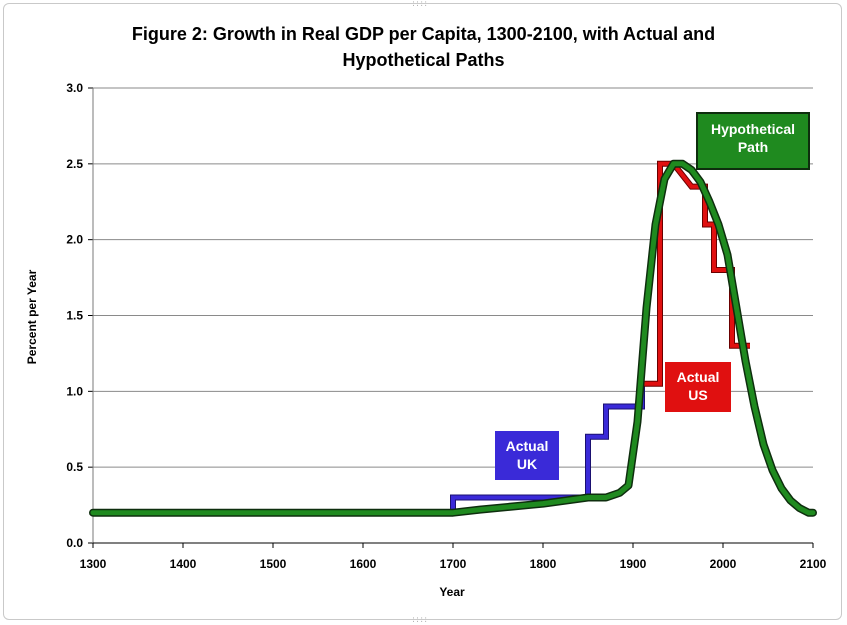 Image resolution: width=847 pixels, height=625 pixels. I want to click on y-tick-label: 3.0, so click(74, 88).